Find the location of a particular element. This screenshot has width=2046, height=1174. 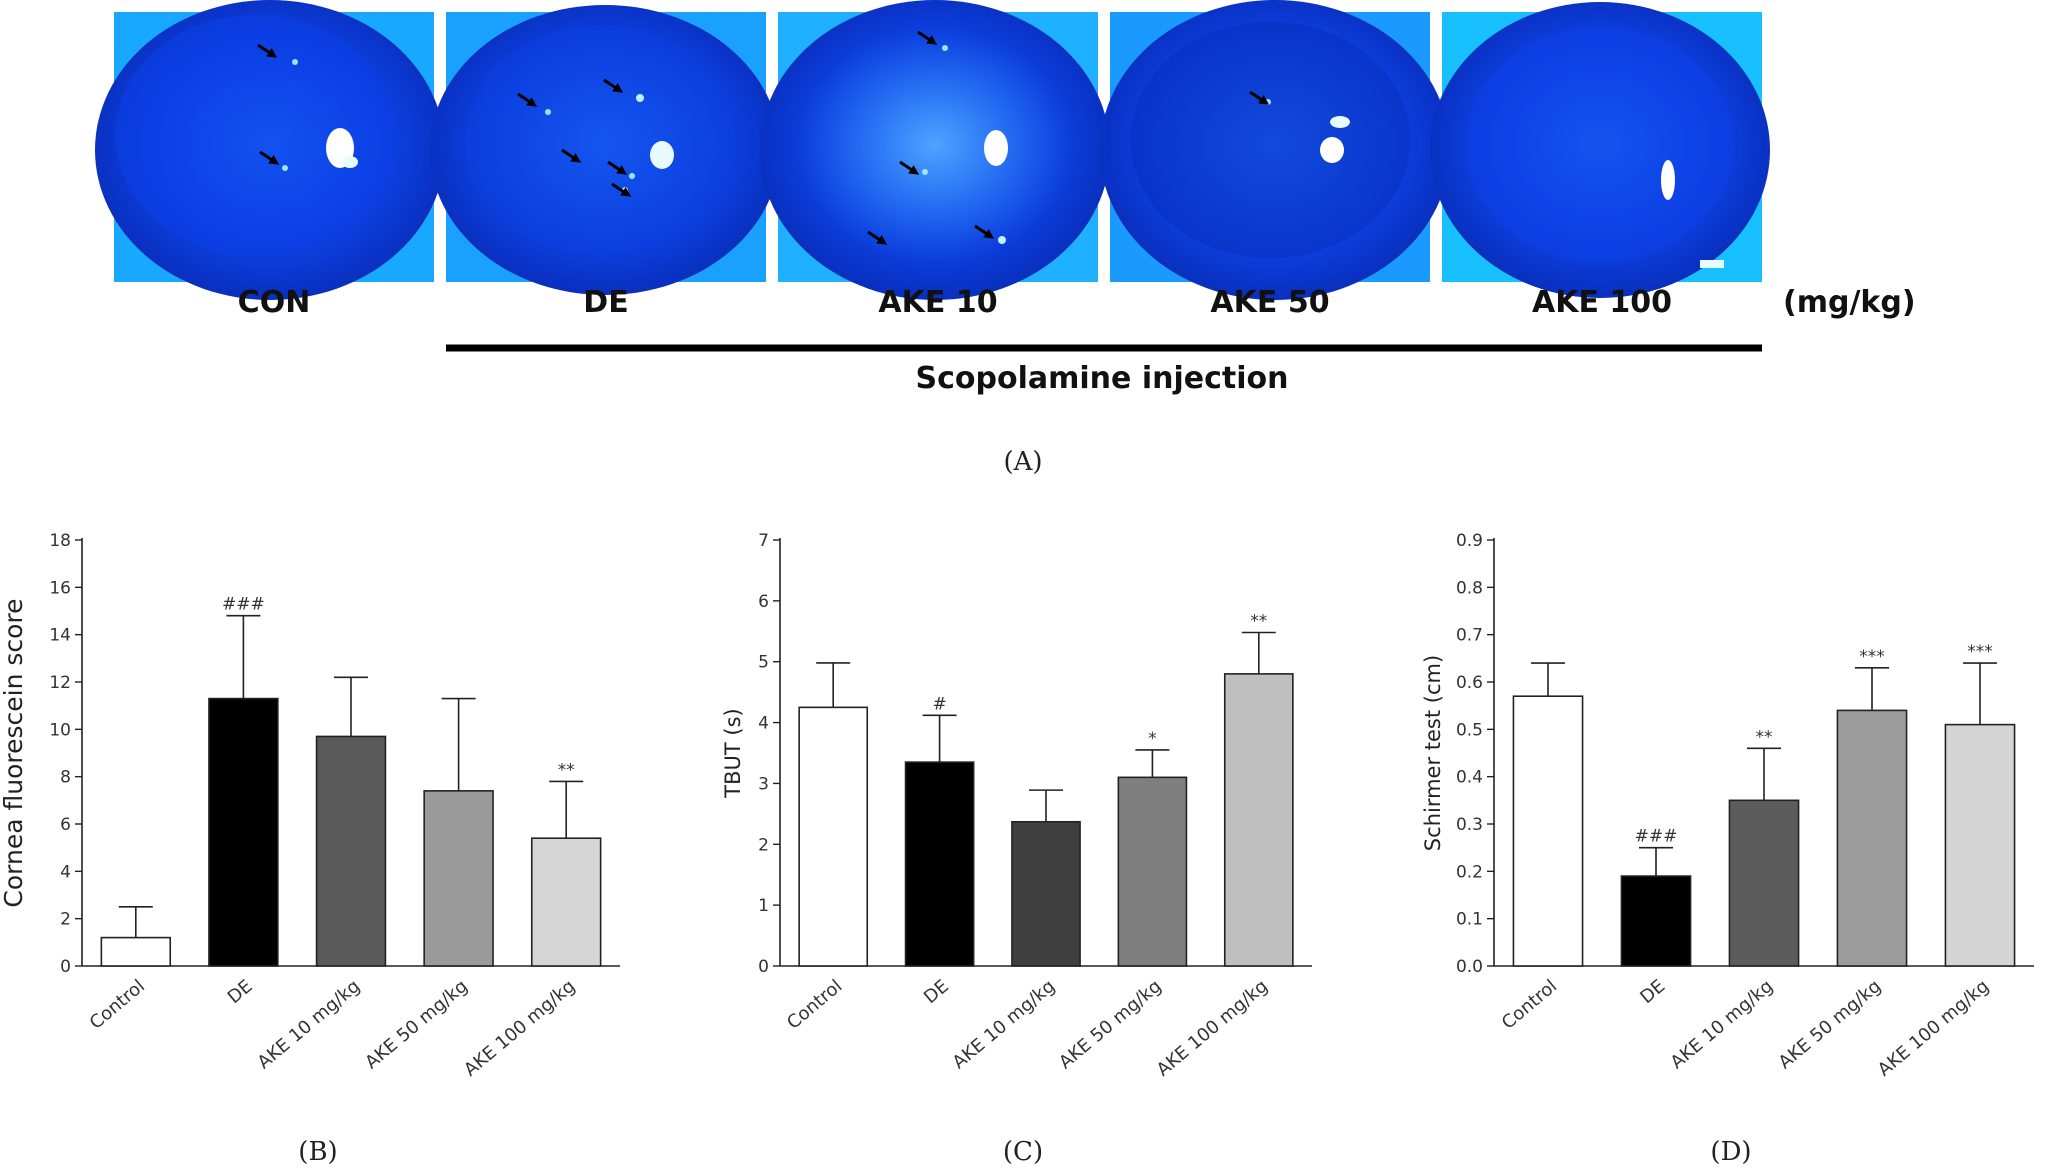

y-tick-label: 16 is located at coordinates (60, 588).